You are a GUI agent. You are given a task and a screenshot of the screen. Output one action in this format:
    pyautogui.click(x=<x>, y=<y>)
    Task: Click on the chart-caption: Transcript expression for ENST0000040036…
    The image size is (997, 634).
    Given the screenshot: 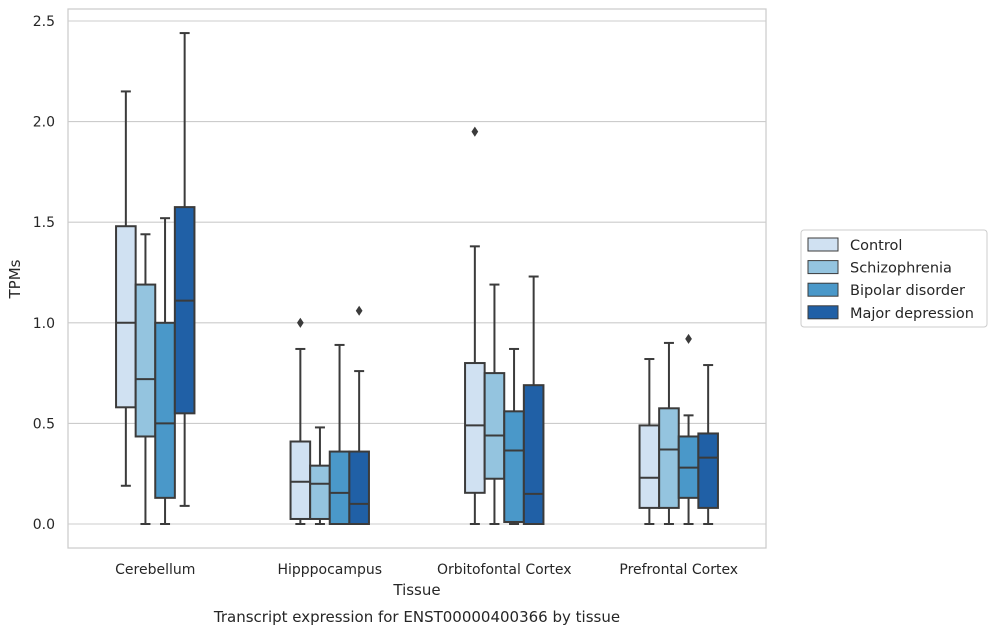 What is the action you would take?
    pyautogui.click(x=416, y=617)
    